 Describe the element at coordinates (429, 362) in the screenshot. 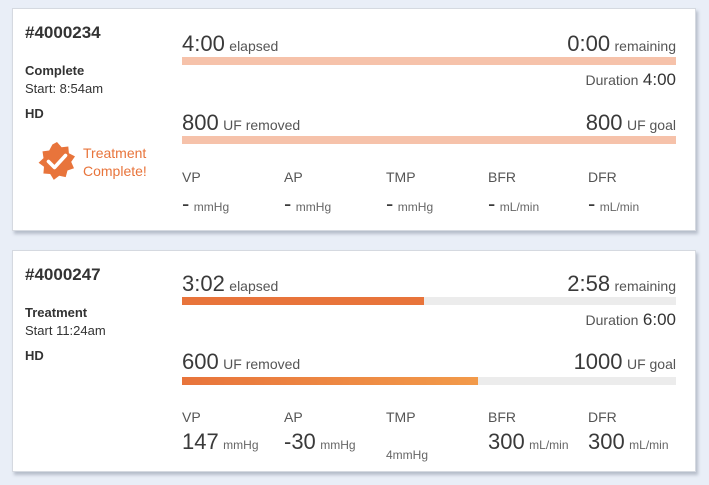

I see `uf-row: 600 UF removed 1000 UF goal` at that location.